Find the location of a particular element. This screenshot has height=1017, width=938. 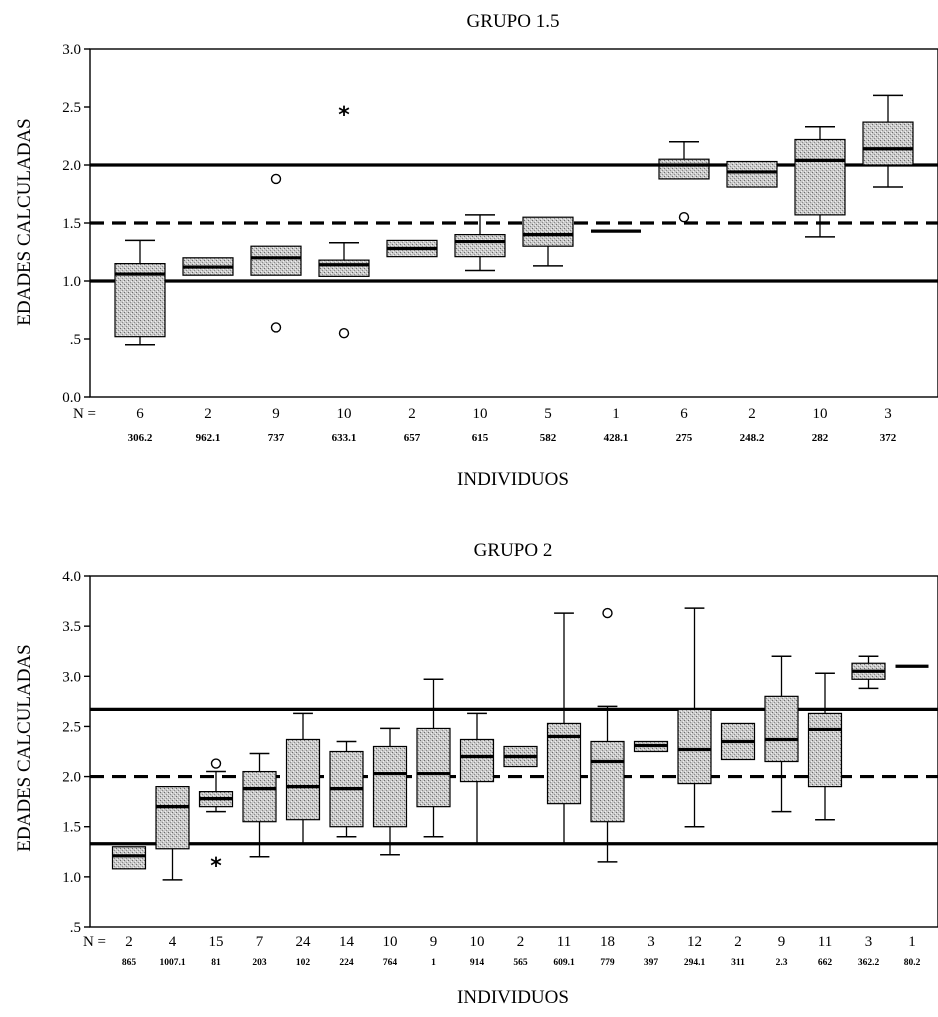

n-label: 6 is located at coordinates (684, 414).